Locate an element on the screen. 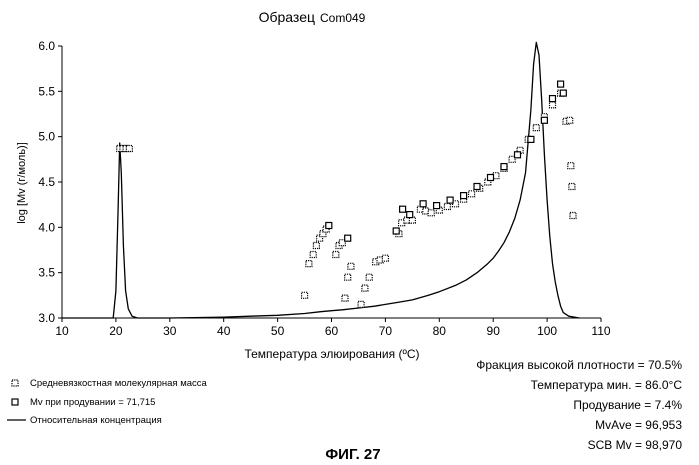 This screenshot has height=465, width=699. x-tick-label: 110 is located at coordinates (600, 331).